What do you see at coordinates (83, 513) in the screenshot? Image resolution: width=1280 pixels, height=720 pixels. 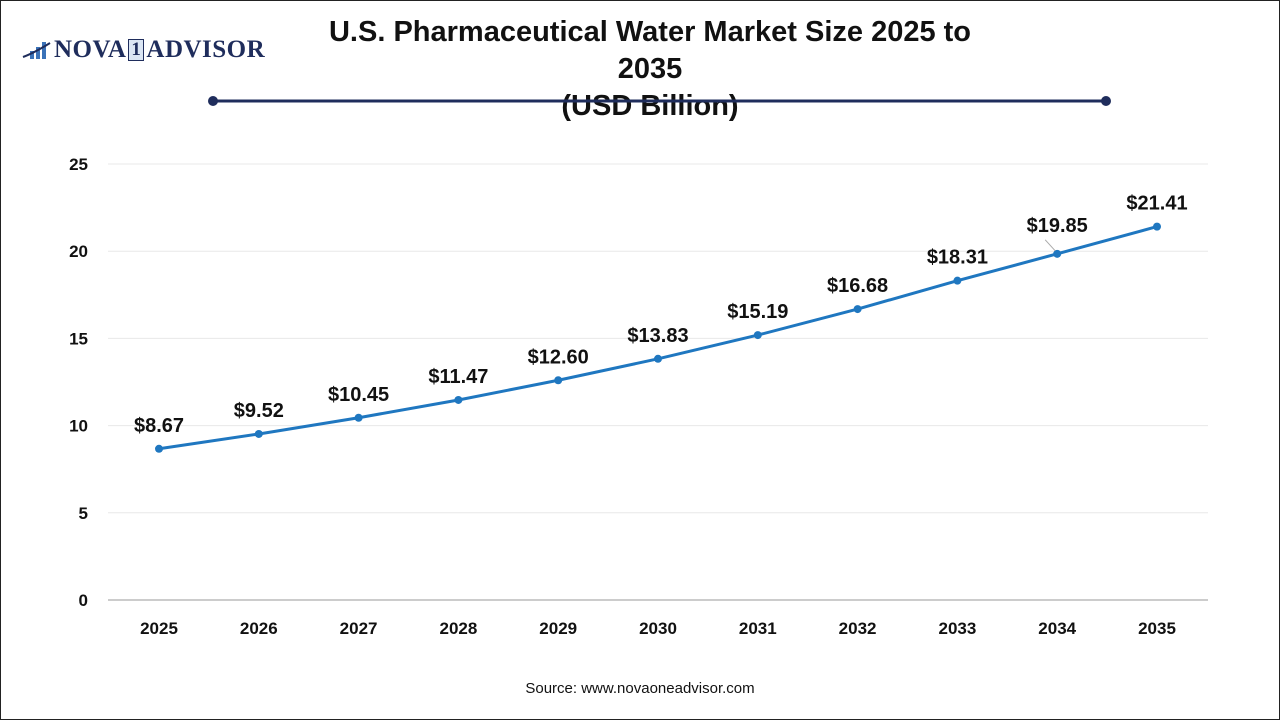 I see `y-tick-label: 5` at bounding box center [83, 513].